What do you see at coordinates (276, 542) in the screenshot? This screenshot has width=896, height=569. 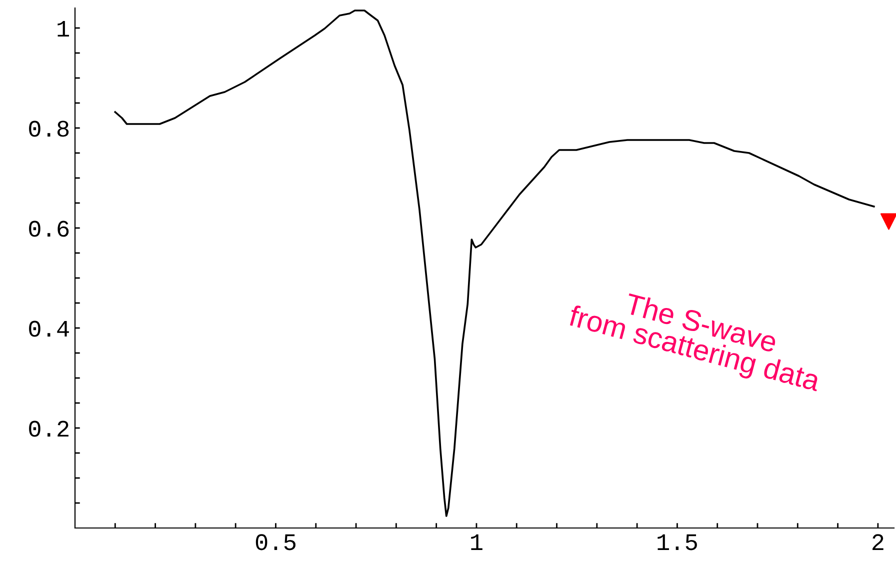 I see `x-tick-label: 0.5` at bounding box center [276, 542].